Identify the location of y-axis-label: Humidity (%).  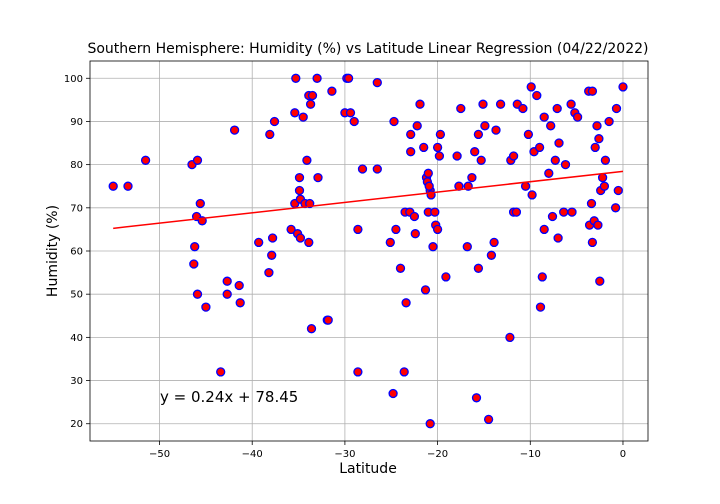
(53, 251).